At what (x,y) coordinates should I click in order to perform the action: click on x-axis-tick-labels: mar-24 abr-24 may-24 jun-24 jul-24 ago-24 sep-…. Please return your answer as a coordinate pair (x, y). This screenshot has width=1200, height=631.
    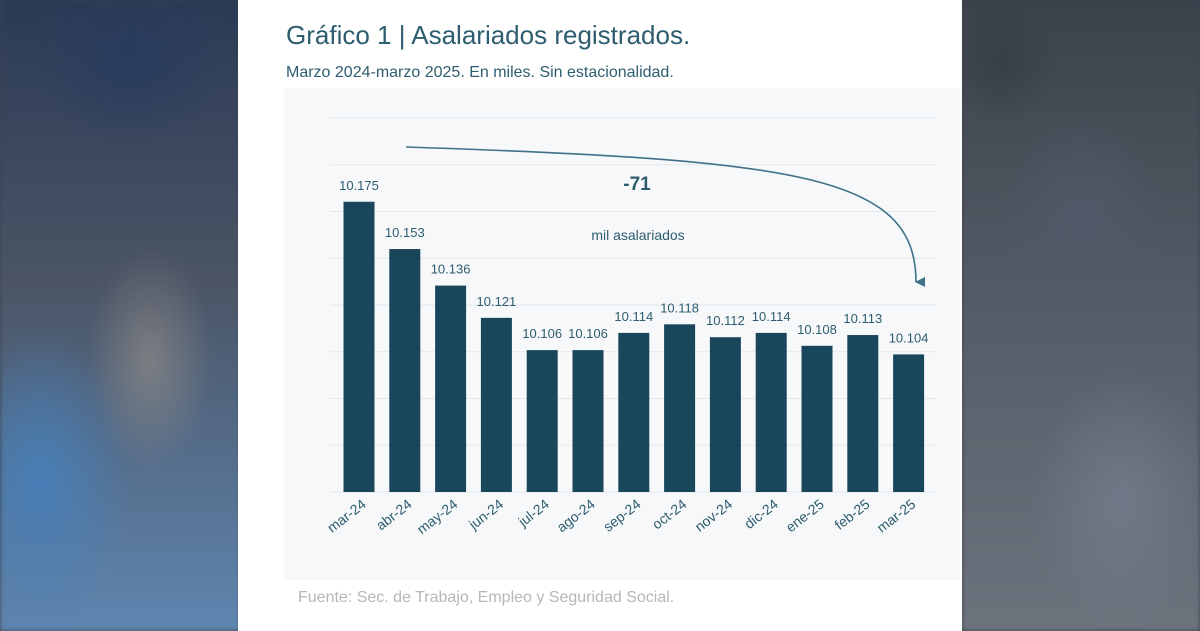
    Looking at the image, I should click on (621, 516).